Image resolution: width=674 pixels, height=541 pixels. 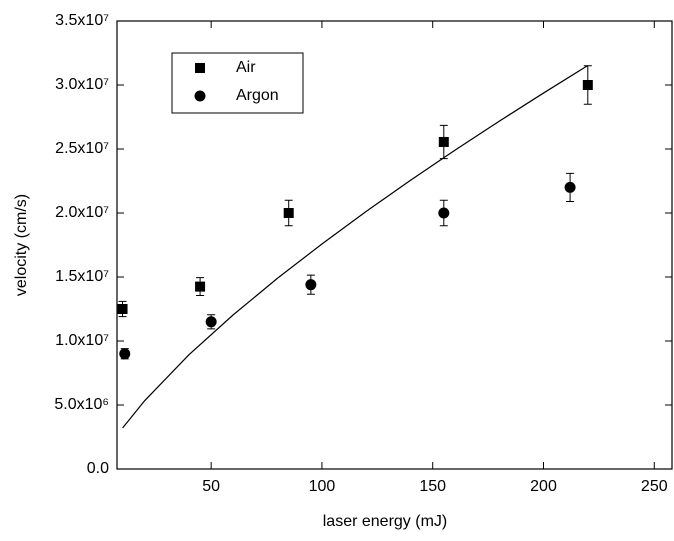 I want to click on x-tick-label: 200, so click(x=543, y=486).